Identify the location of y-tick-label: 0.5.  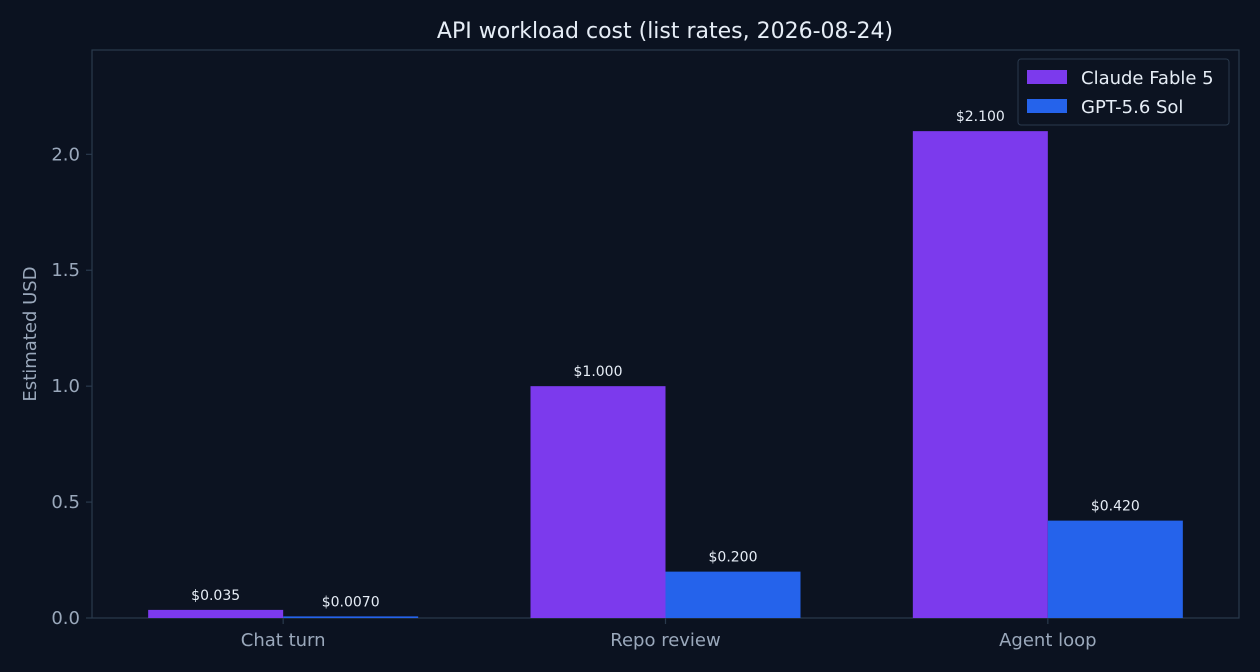
(65, 502).